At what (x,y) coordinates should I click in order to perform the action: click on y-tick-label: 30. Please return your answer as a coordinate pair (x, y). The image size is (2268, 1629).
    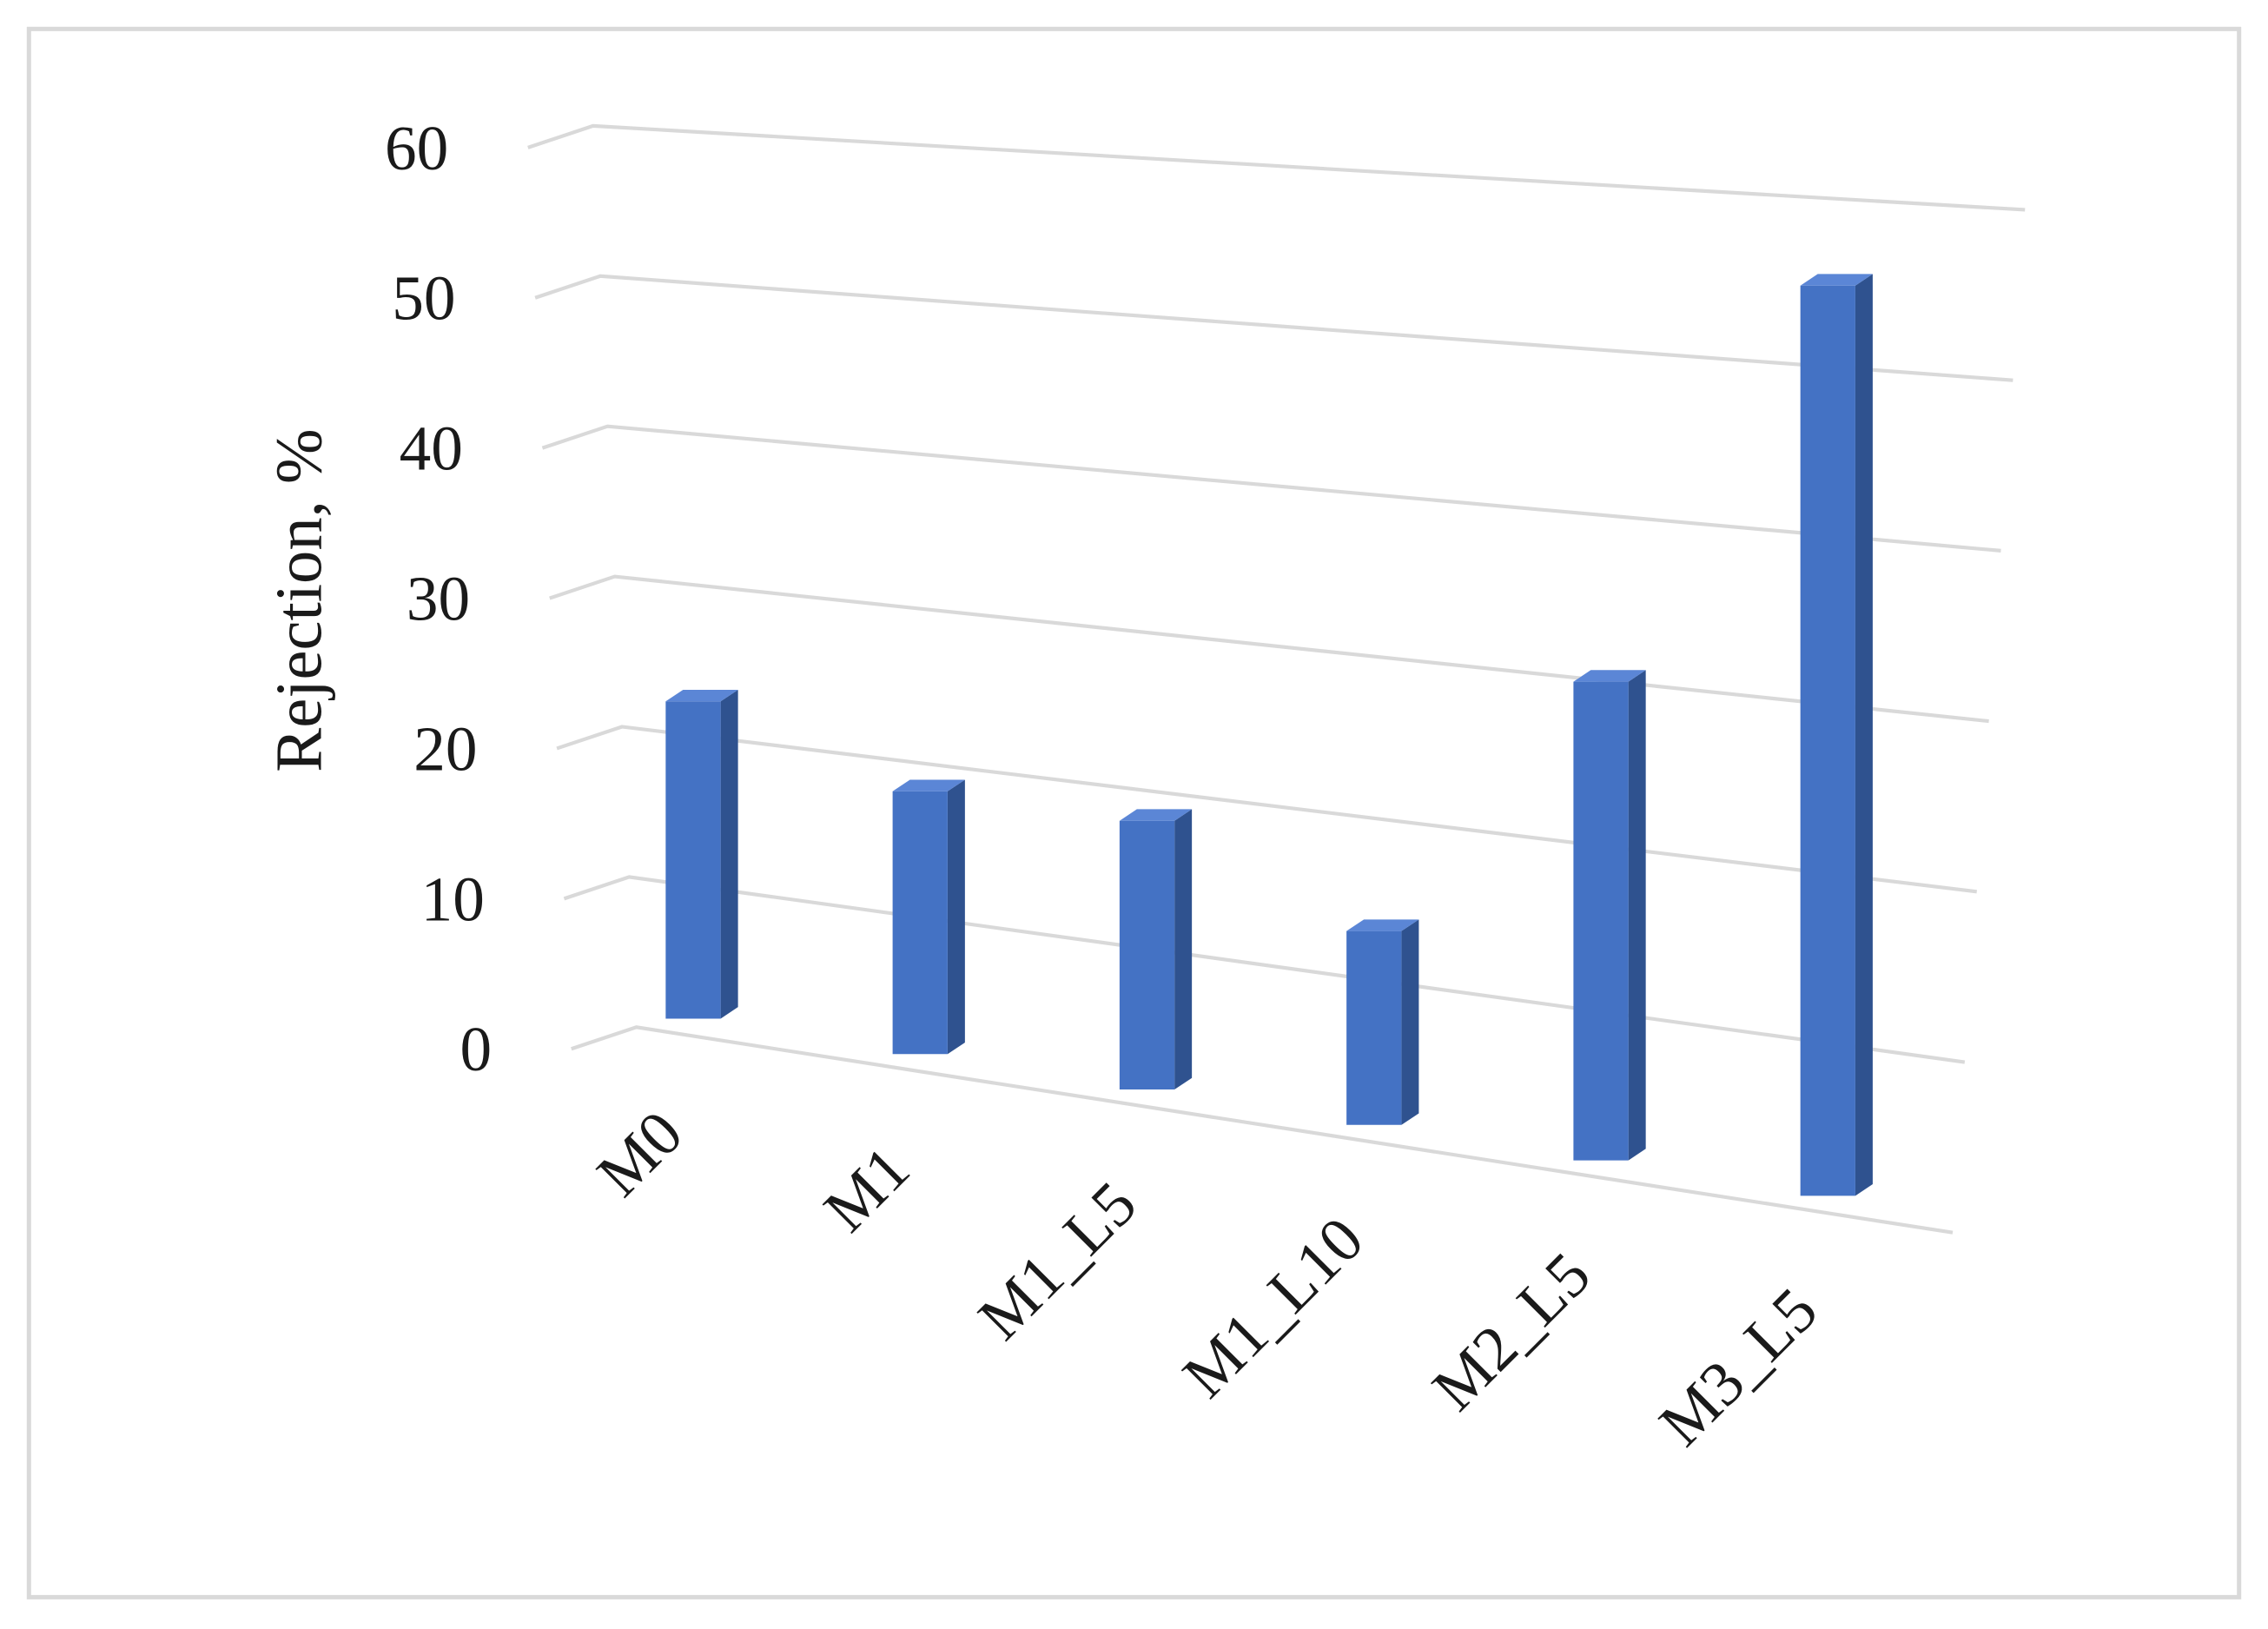
    Looking at the image, I should click on (438, 599).